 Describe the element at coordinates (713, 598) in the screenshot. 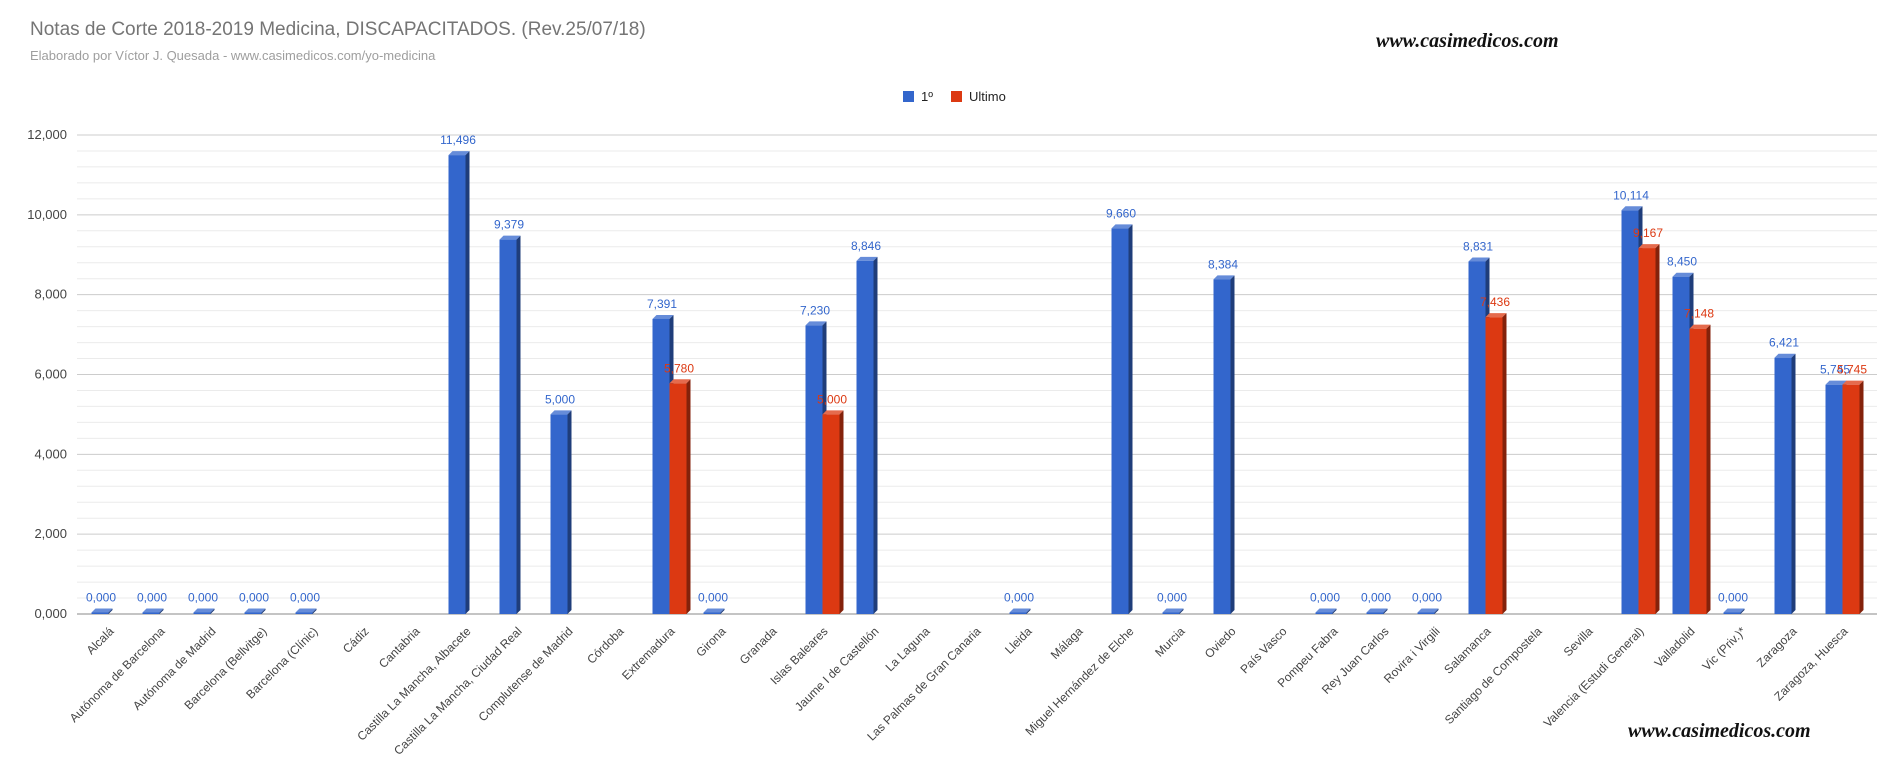

I see `data-label-series-1-12: 0,000` at that location.